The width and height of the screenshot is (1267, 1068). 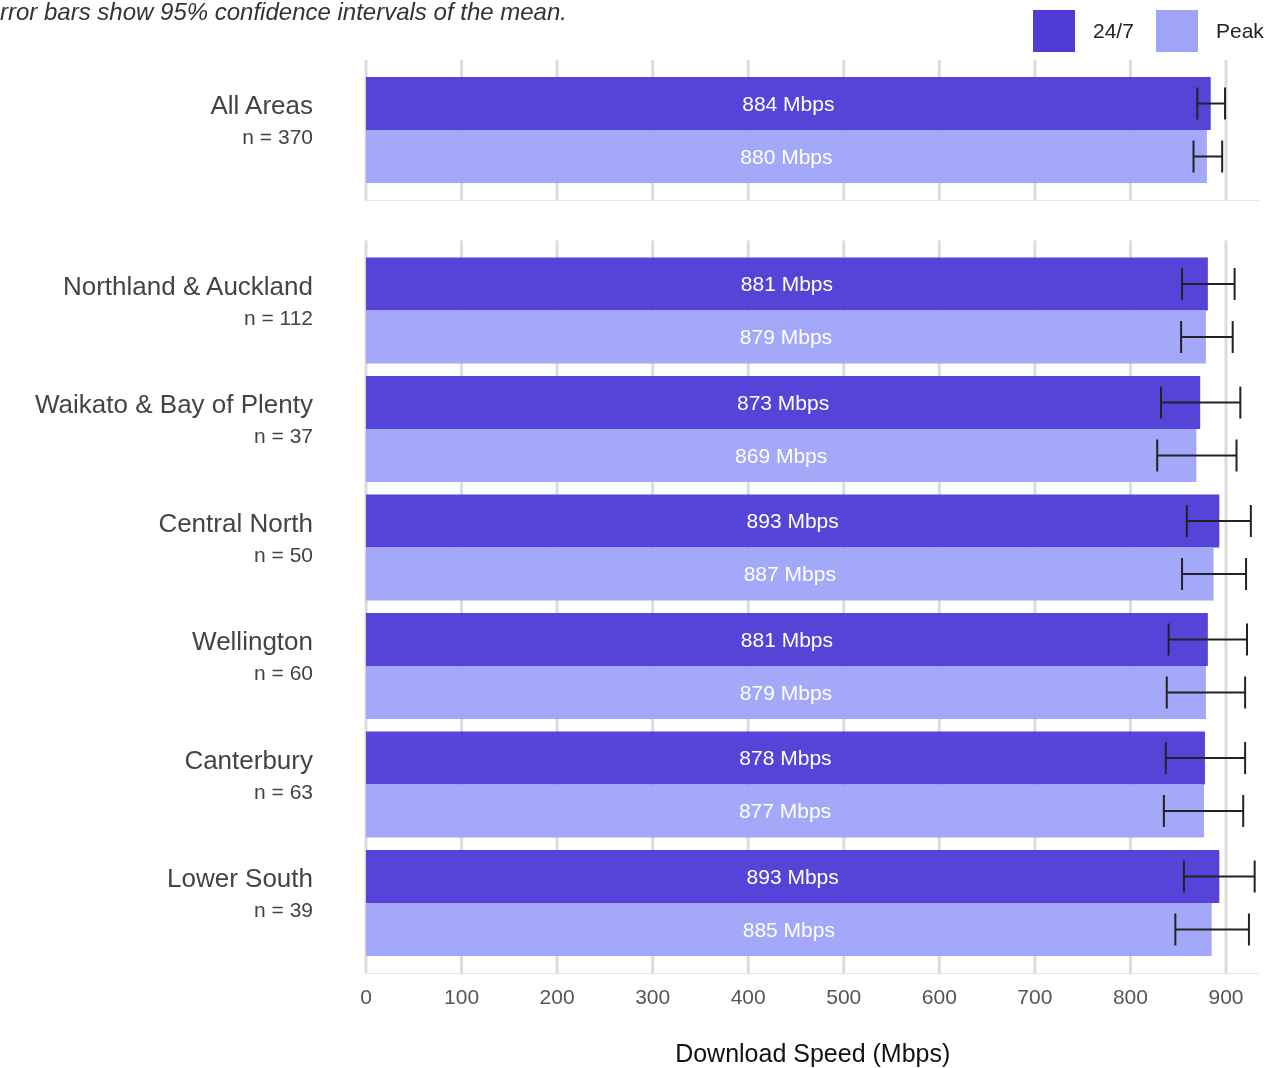 I want to click on text: rror bars show 95% confidence intervals of the mean., so click(x=283, y=12).